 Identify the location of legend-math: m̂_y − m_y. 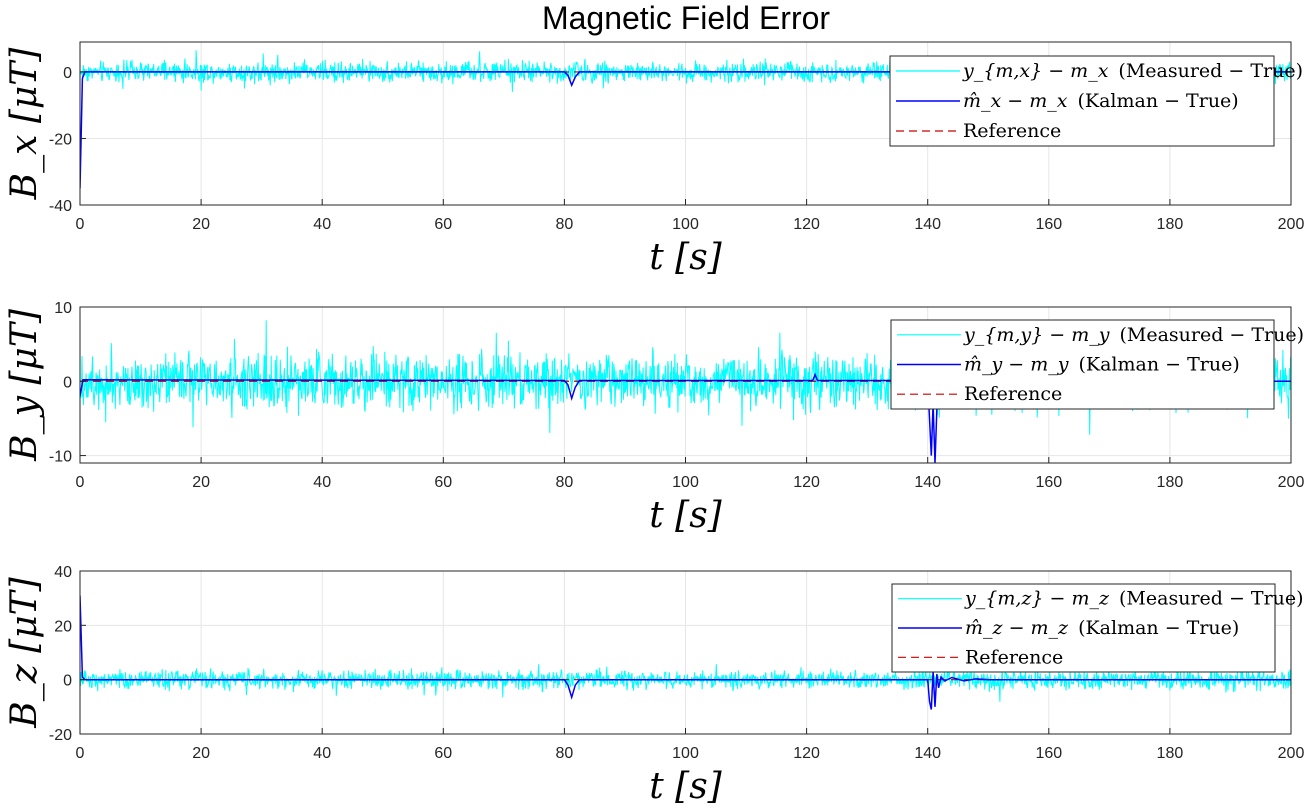
(1016, 365).